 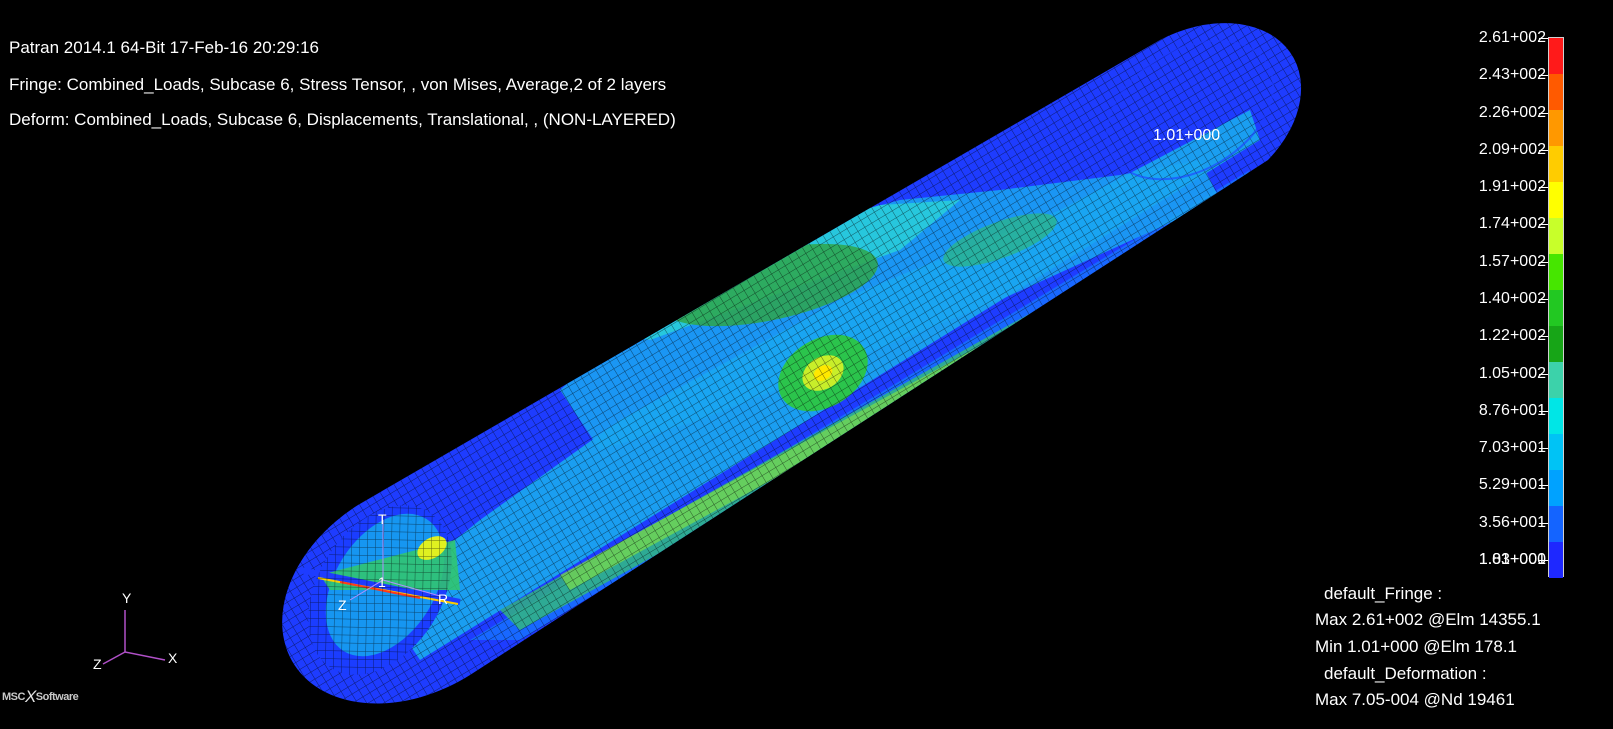 I want to click on fringe-legend-colorbar, so click(x=1556, y=307).